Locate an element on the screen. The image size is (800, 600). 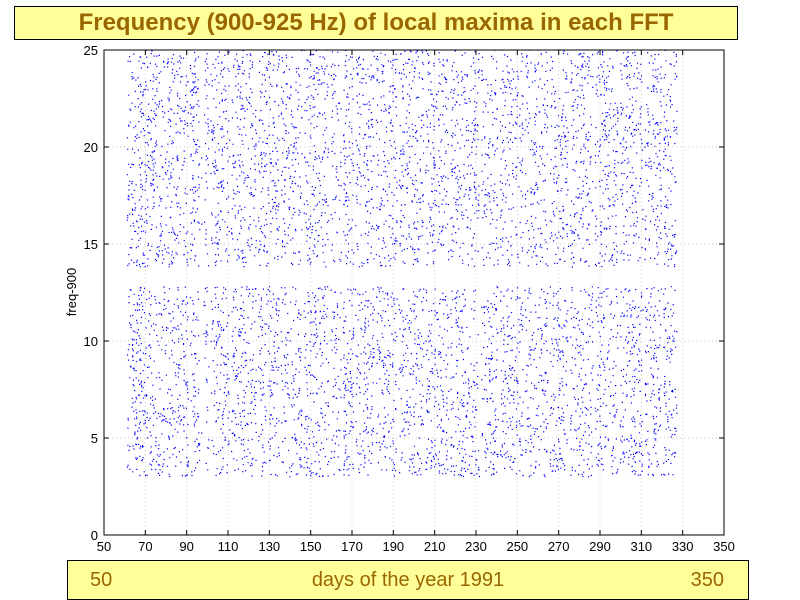
y-axis-label: freq-900 is located at coordinates (71, 292).